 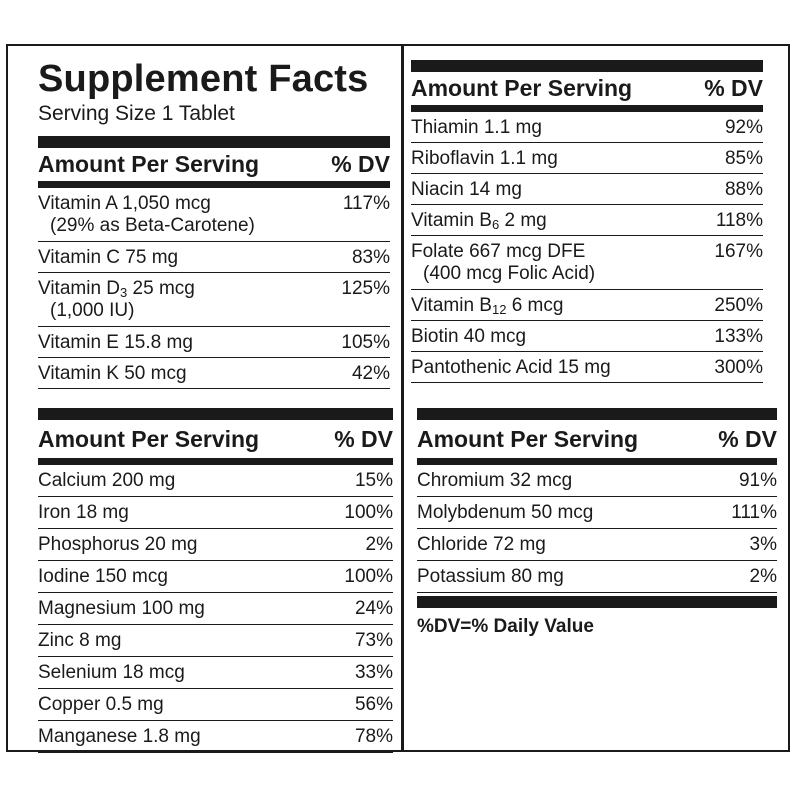 What do you see at coordinates (118, 544) in the screenshot?
I see `nutrient-name-line: Phosphorus 20 mg` at bounding box center [118, 544].